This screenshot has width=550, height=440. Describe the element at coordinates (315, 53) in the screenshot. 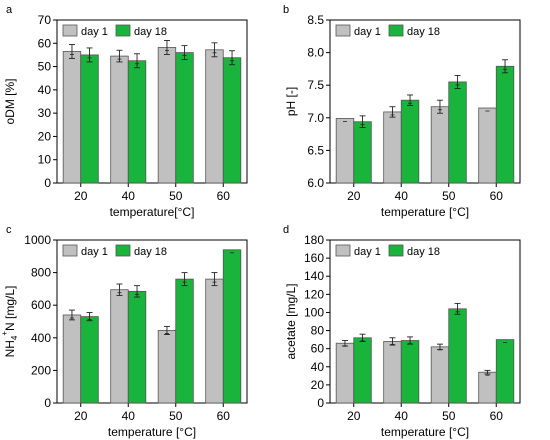

I see `y-tick-label: 8.0` at that location.